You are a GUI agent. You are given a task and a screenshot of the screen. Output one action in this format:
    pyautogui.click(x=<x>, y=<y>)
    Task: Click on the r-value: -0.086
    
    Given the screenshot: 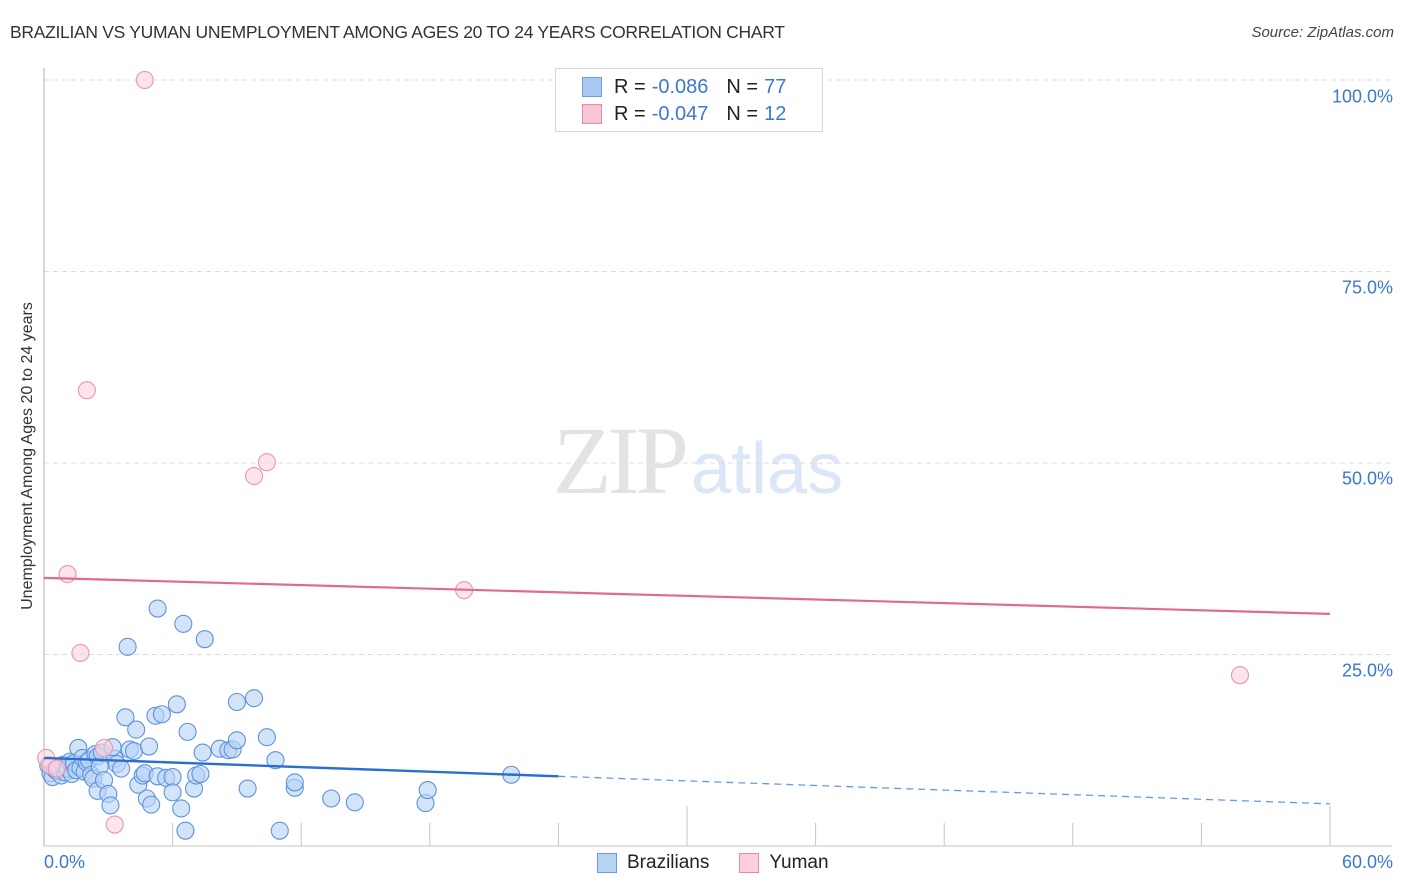 What is the action you would take?
    pyautogui.click(x=680, y=86)
    